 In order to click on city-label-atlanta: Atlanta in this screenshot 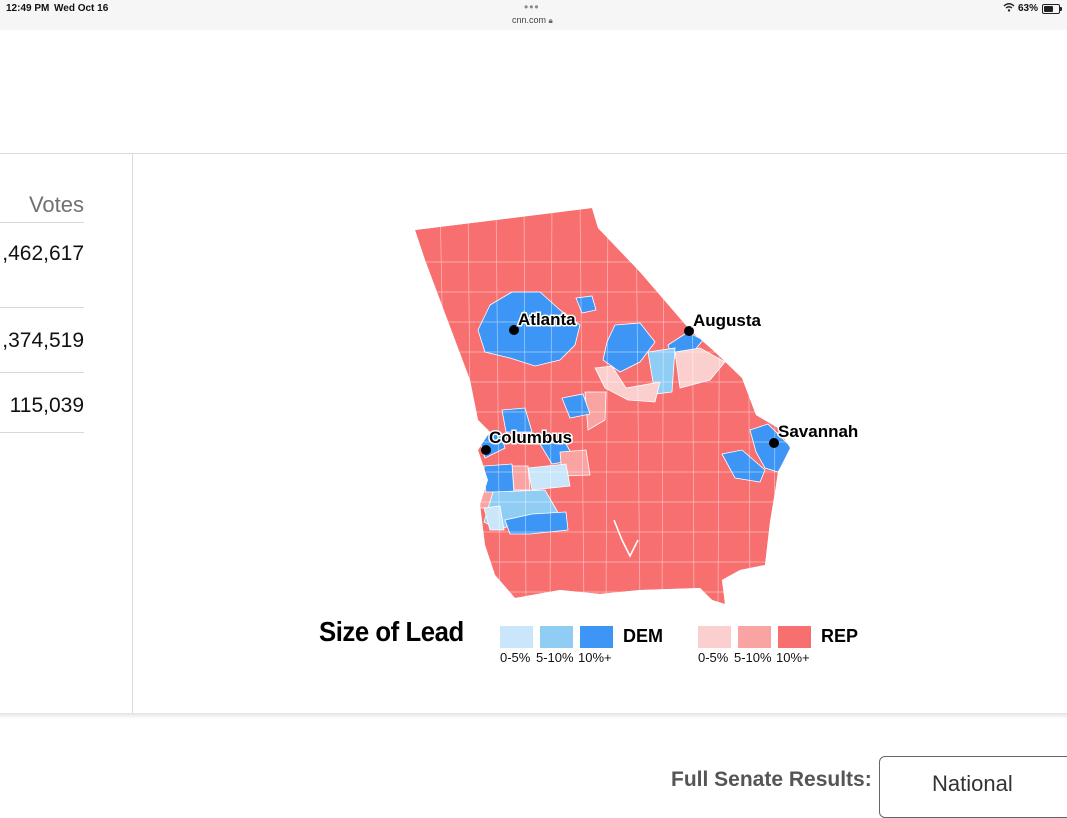, I will do `click(547, 319)`.